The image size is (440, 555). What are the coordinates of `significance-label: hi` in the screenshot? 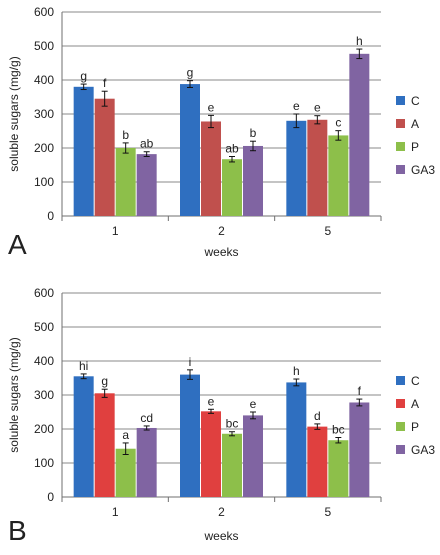 It's located at (83, 366).